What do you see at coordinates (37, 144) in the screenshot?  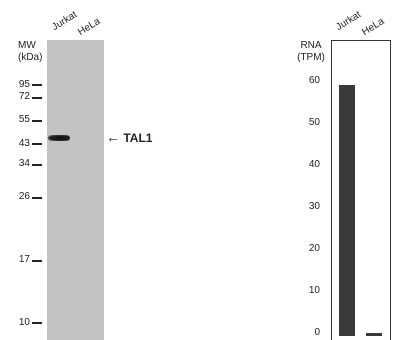 I see `marker-43-tick` at bounding box center [37, 144].